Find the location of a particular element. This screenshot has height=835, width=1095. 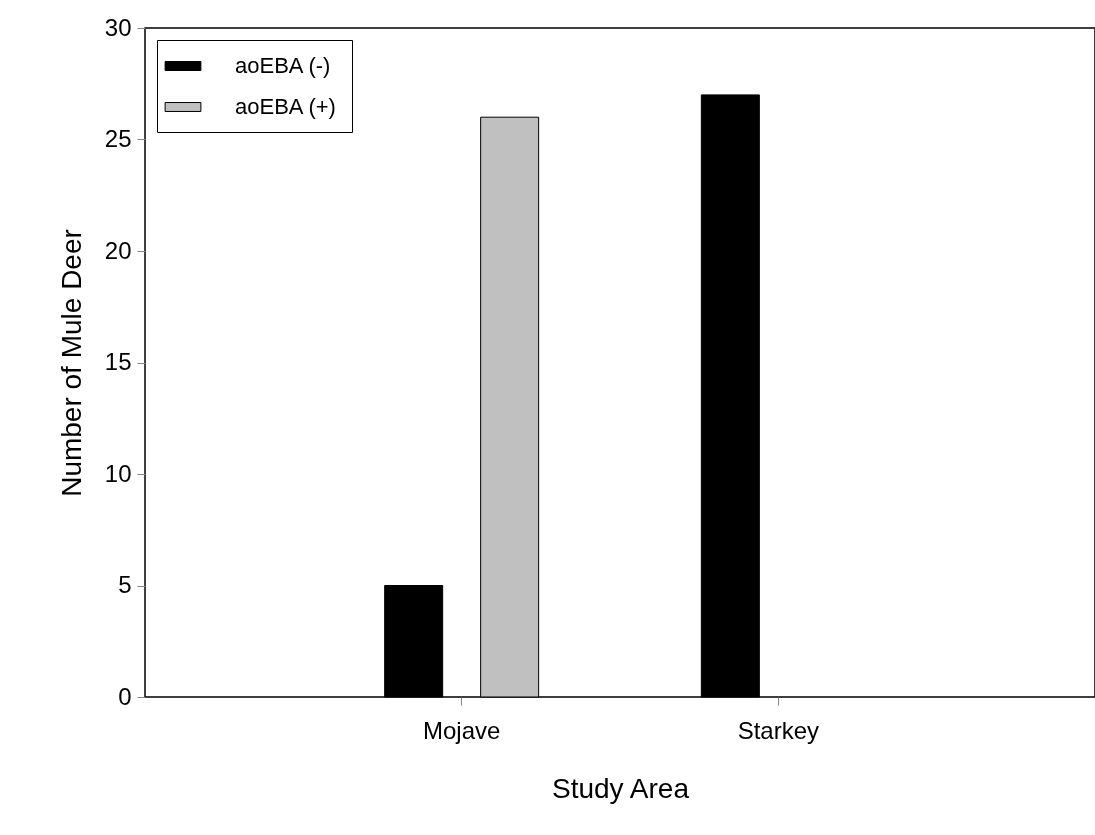

y-tick-label: 0 is located at coordinates (125, 696).